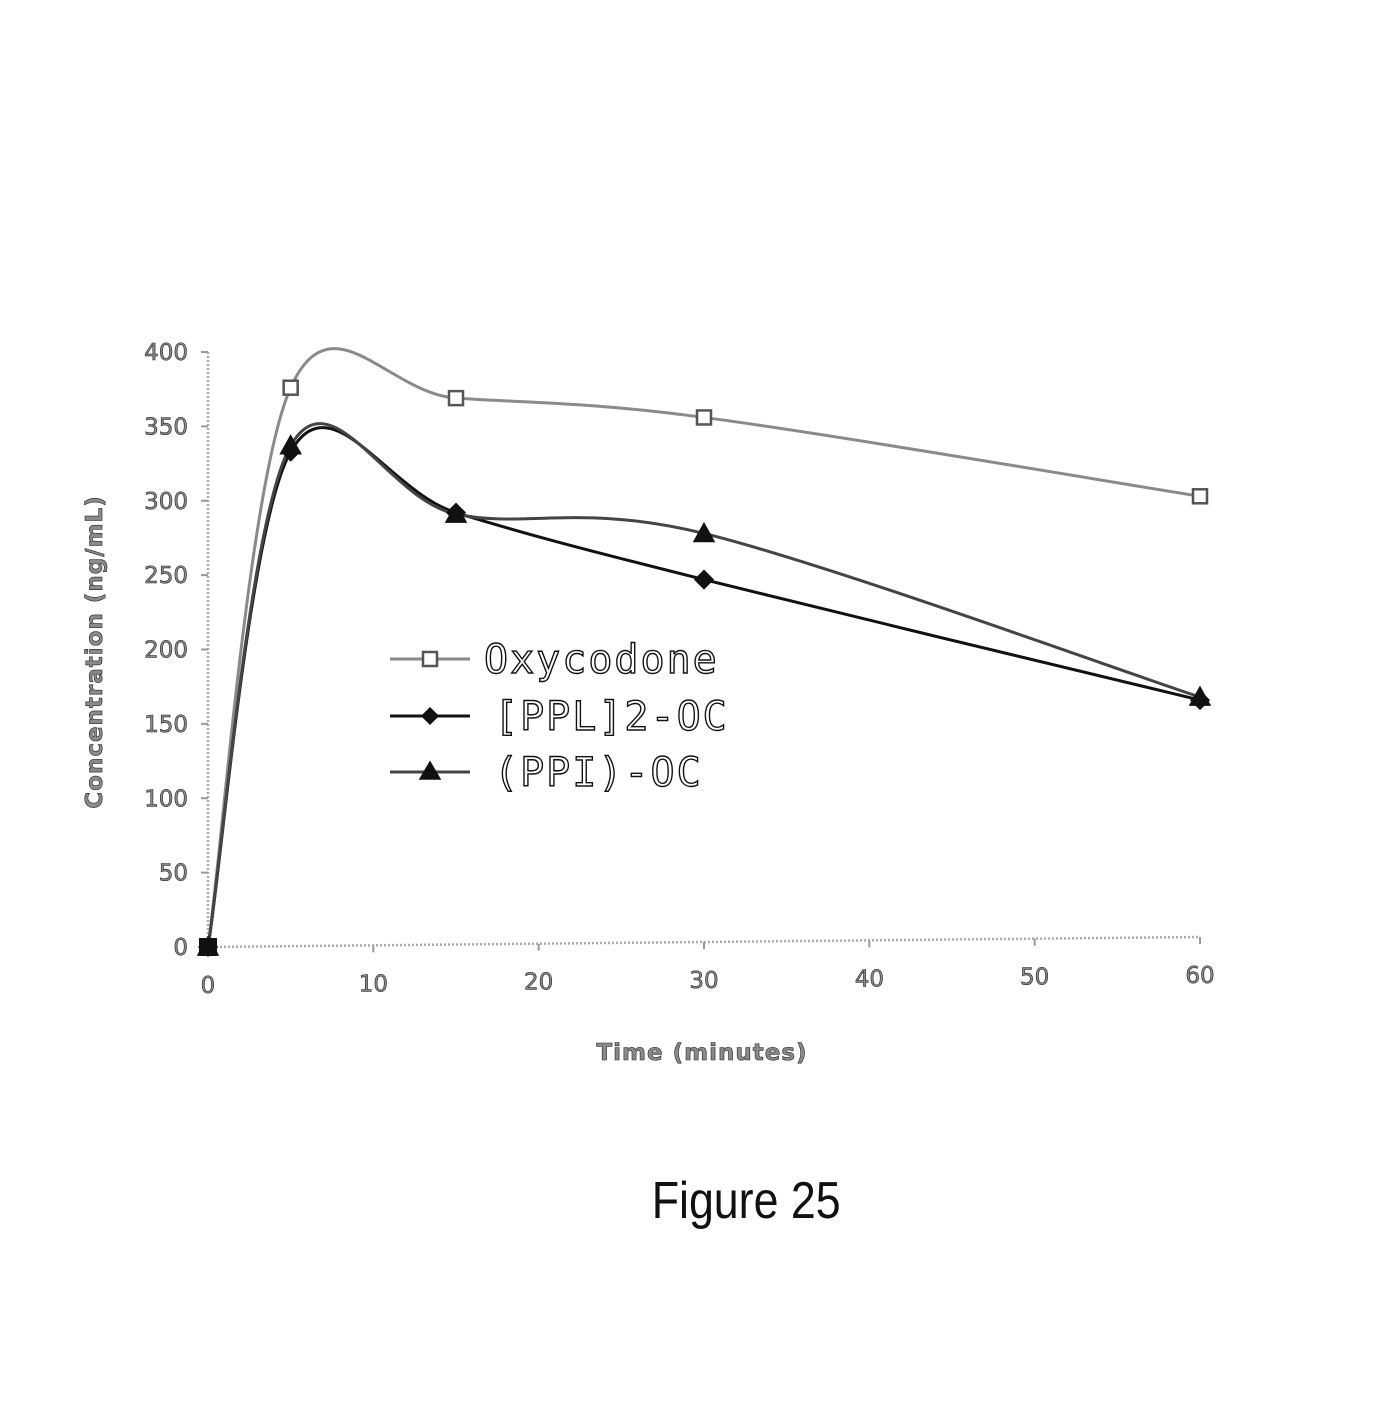  I want to click on y-axis-title: Concentration (ng/mL), so click(95, 651).